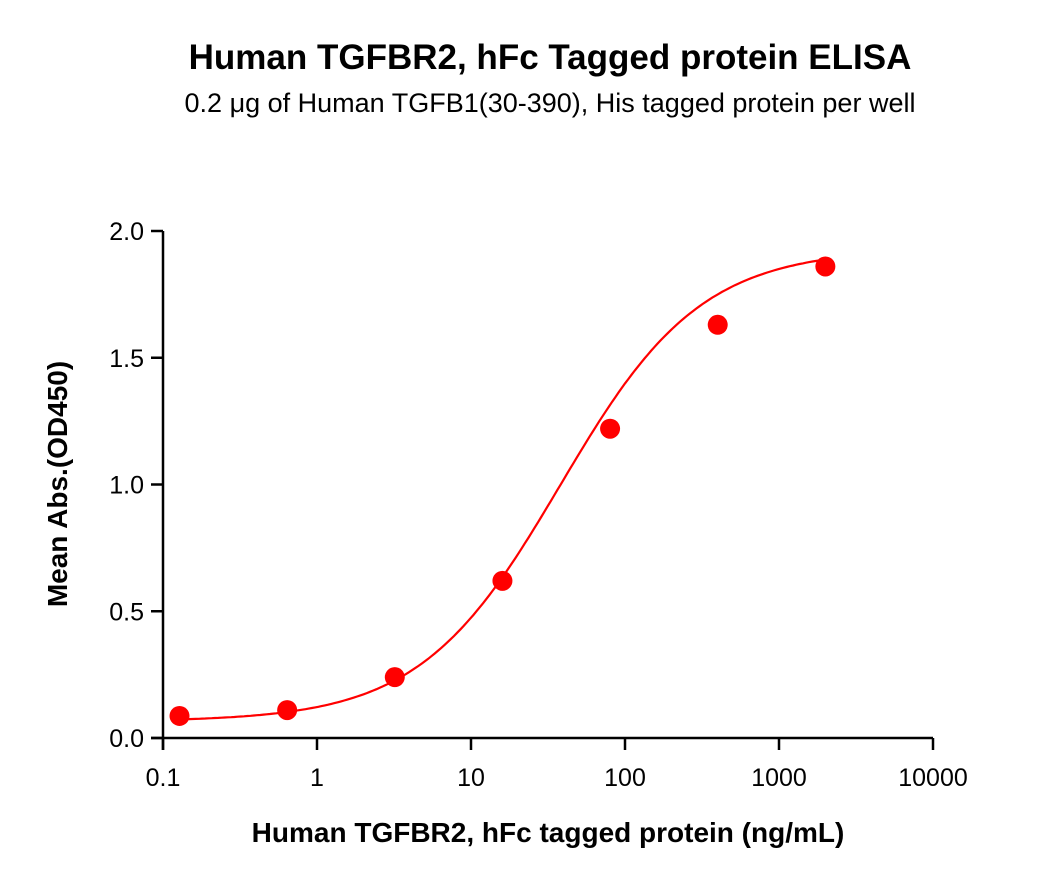 Image resolution: width=1040 pixels, height=886 pixels. I want to click on y-axis-ticks: 0.0 0.5 1.0 1.5 2.0, so click(136, 485).